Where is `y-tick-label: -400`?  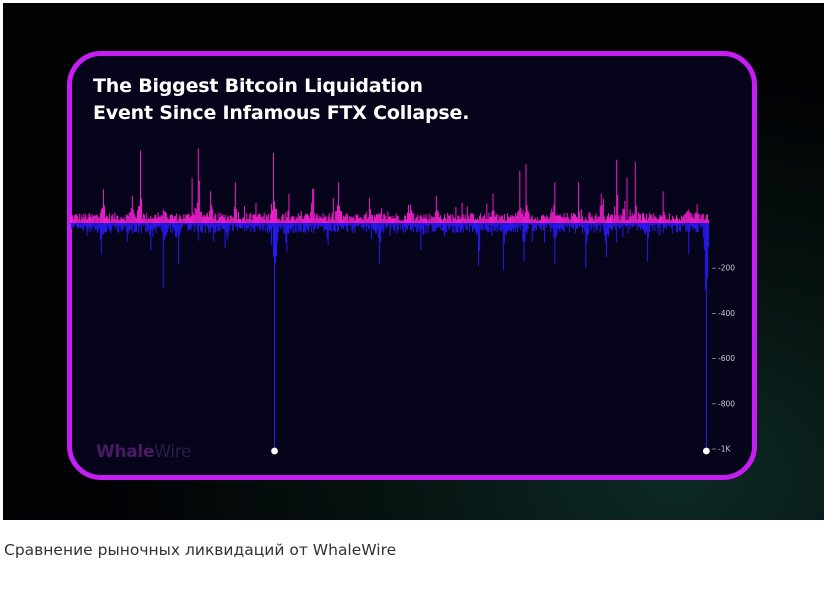
y-tick-label: -400 is located at coordinates (726, 313).